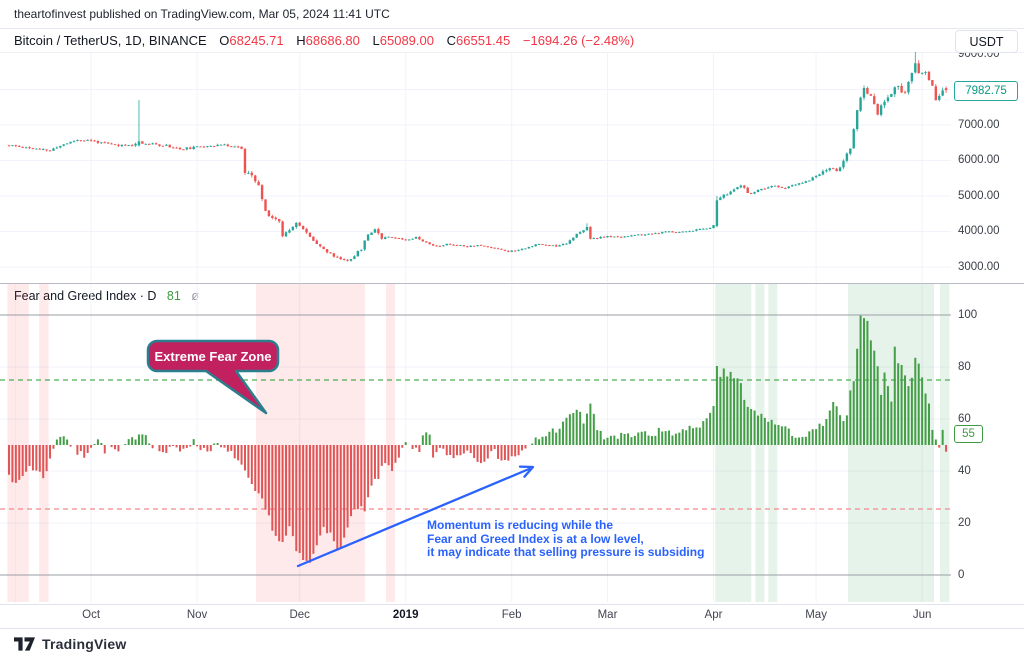 Image resolution: width=1024 pixels, height=660 pixels. What do you see at coordinates (964, 366) in the screenshot?
I see `osc-tick-label: 80` at bounding box center [964, 366].